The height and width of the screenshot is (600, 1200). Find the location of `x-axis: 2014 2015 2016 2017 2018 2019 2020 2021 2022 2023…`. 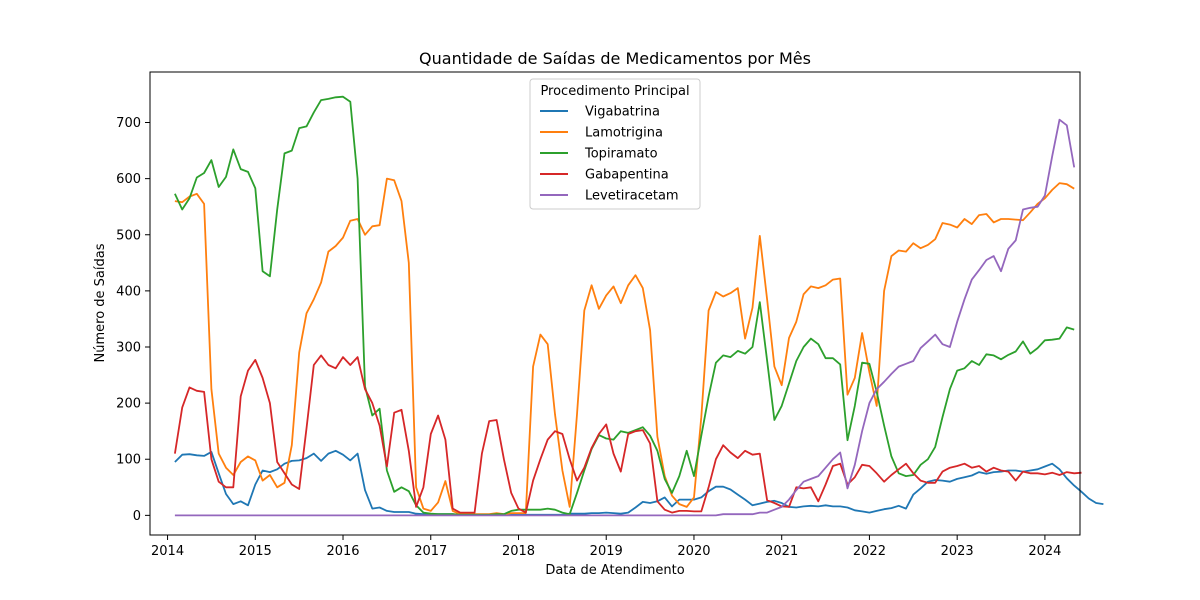

x-axis: 2014 2015 2016 2017 2018 2019 2020 2021 2022 2023… is located at coordinates (606, 547).